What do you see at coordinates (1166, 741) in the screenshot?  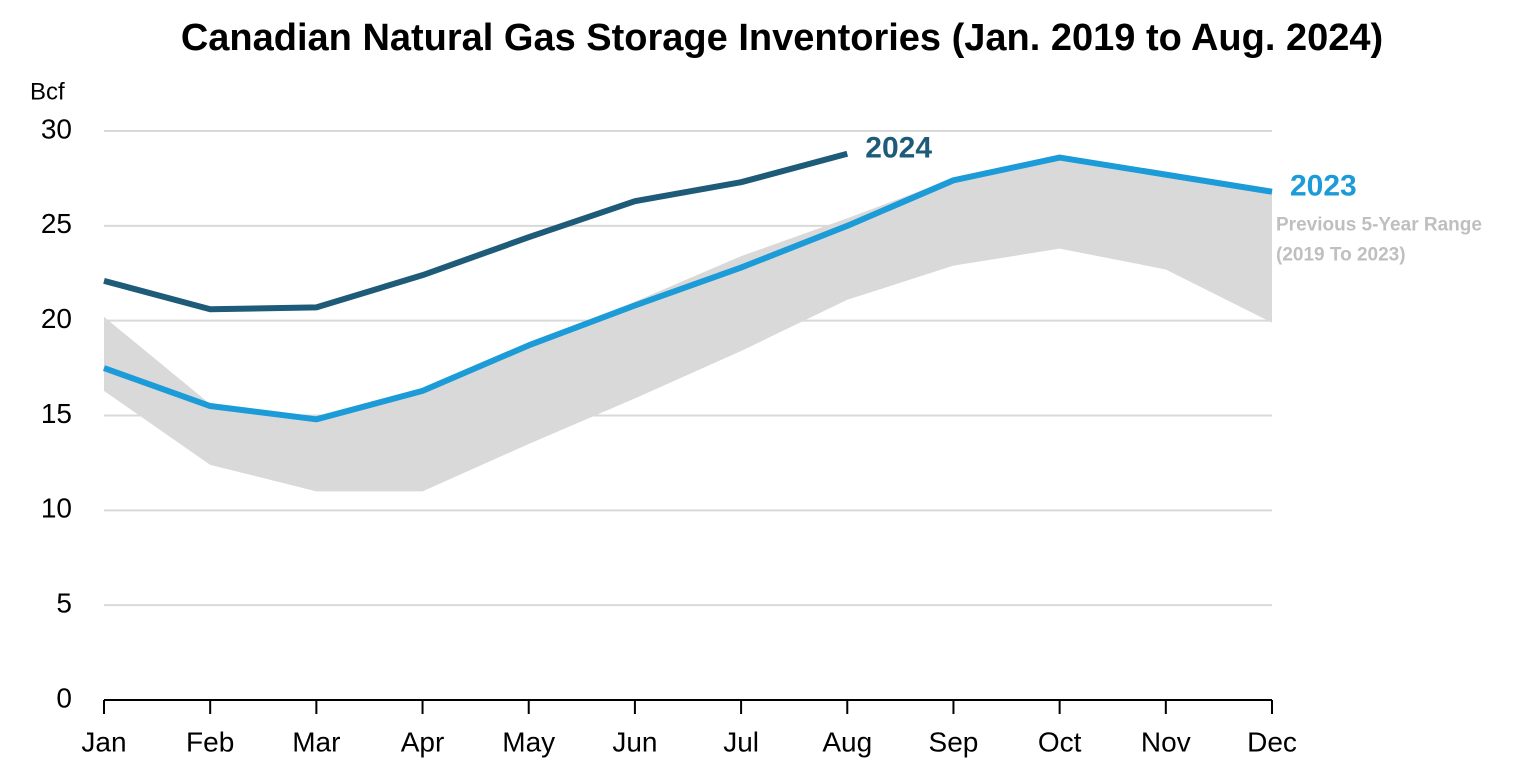 I see `x-tick-label: Nov` at bounding box center [1166, 741].